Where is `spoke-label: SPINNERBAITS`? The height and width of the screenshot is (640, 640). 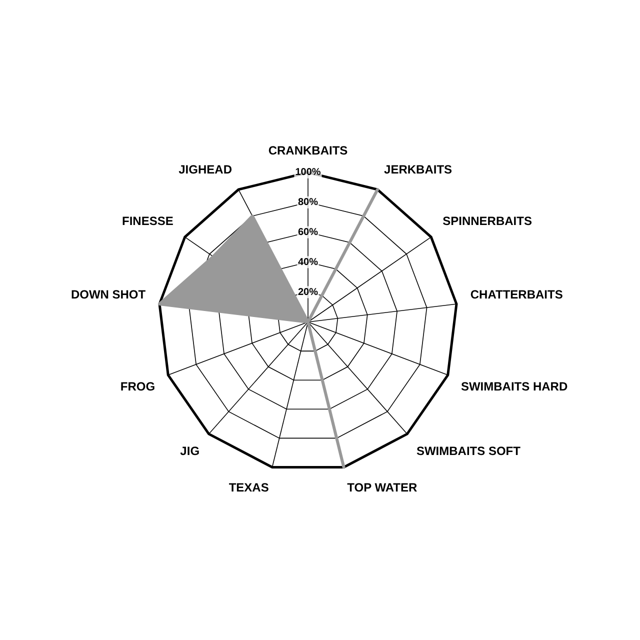 spoke-label: SPINNERBAITS is located at coordinates (487, 221).